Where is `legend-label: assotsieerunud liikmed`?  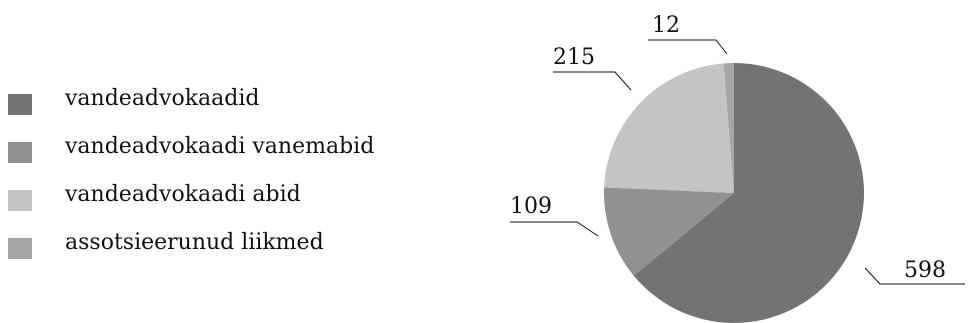 legend-label: assotsieerunud liikmed is located at coordinates (194, 242).